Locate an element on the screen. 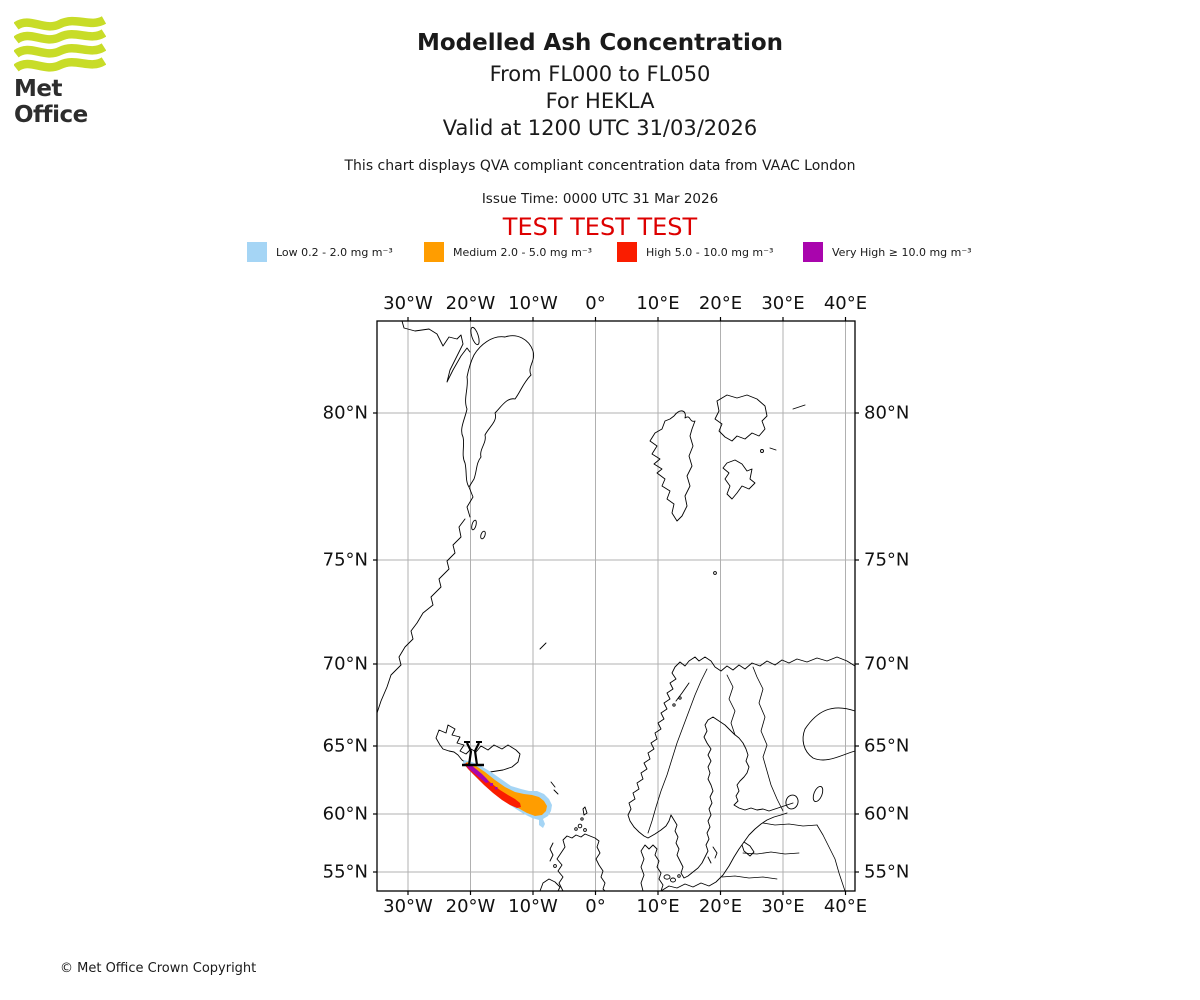 The image size is (1200, 1000). x-axis-label-bottom: 40°E is located at coordinates (845, 906).